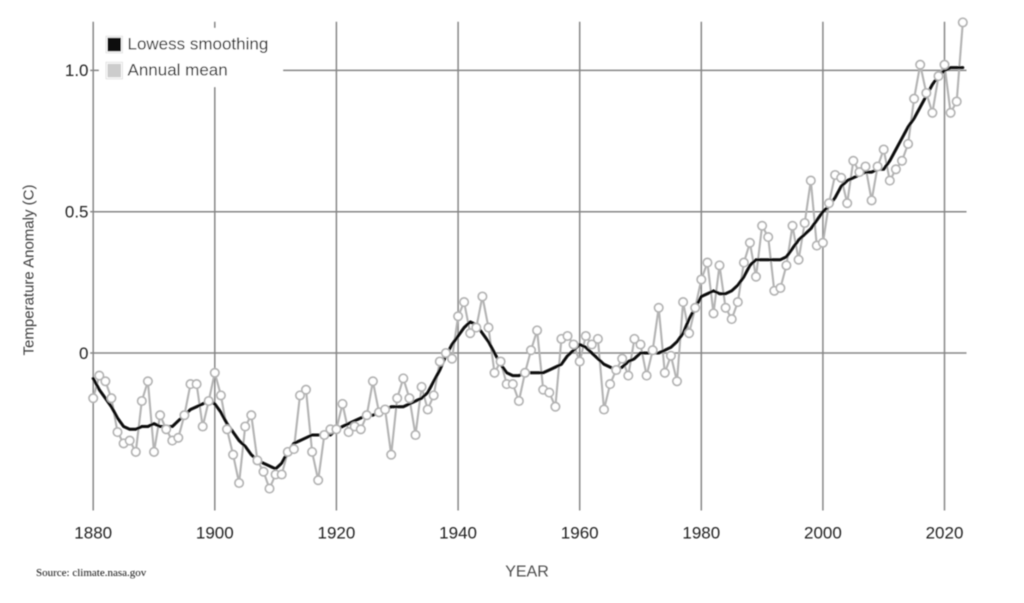  I want to click on svg-text: 1900, so click(215, 533).